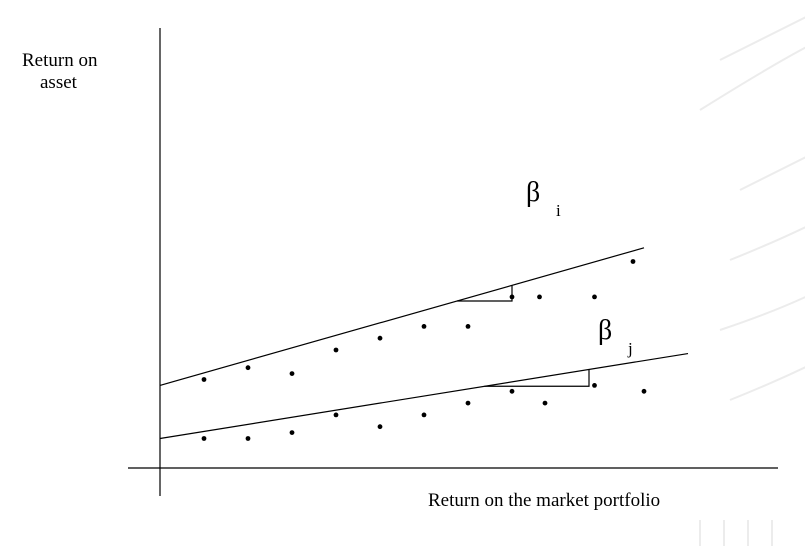  What do you see at coordinates (58, 82) in the screenshot?
I see `y-axis-label-line2: asset` at bounding box center [58, 82].